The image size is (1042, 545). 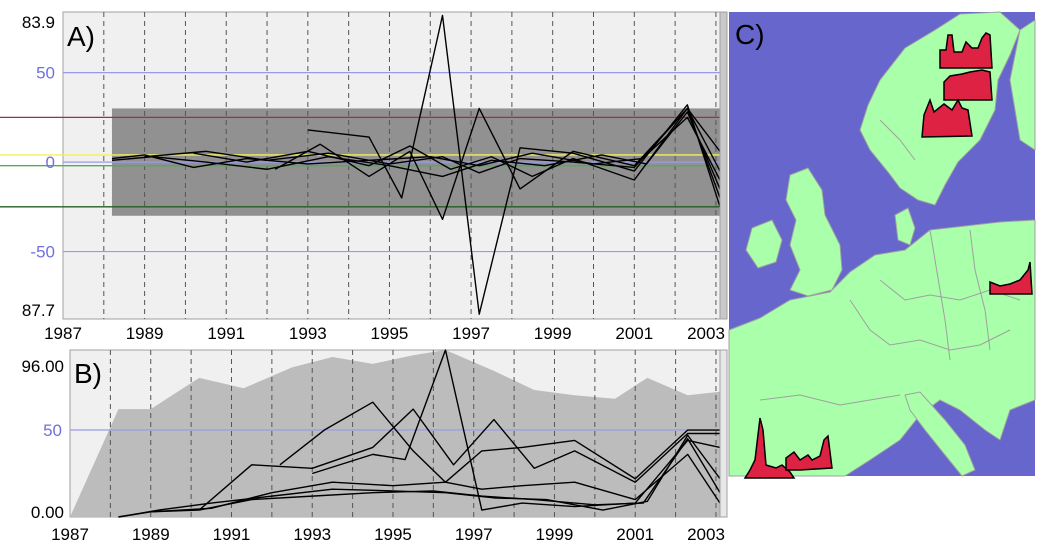 What do you see at coordinates (814, 232) in the screenshot?
I see `map-landmass-great-britain` at bounding box center [814, 232].